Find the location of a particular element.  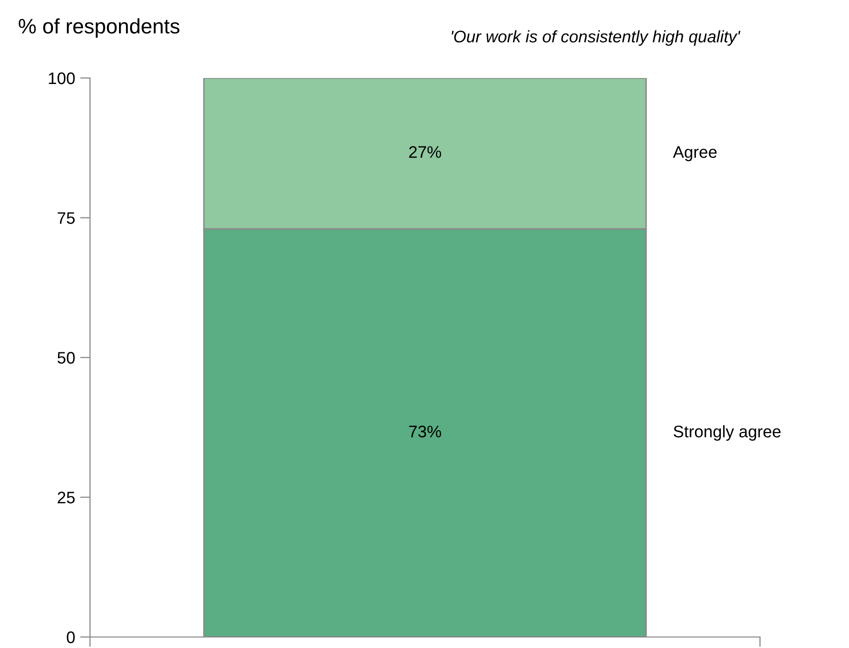

data-label: 73% is located at coordinates (425, 432).